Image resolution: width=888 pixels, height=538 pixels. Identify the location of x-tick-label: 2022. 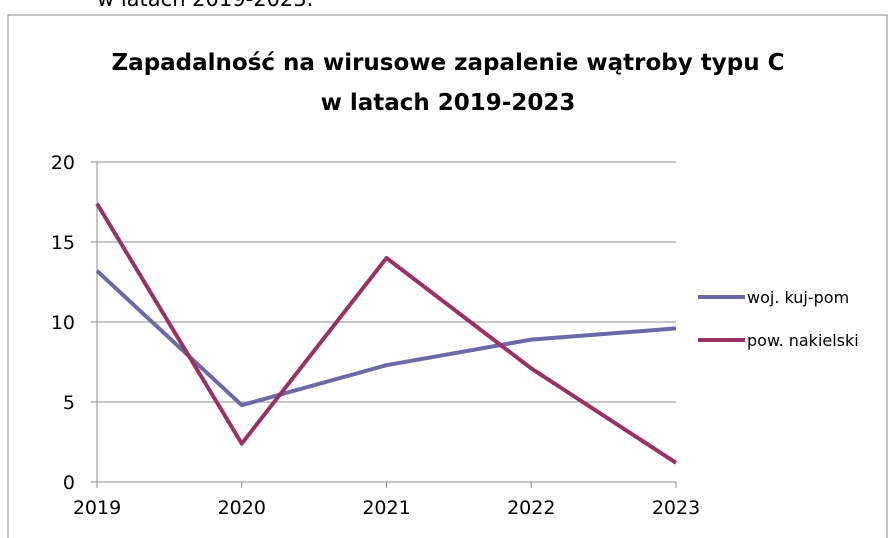
(531, 508).